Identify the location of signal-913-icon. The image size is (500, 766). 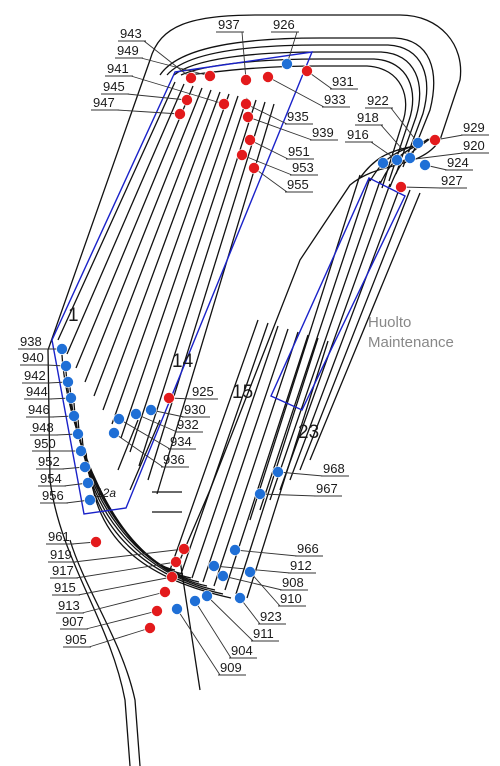
(165, 592).